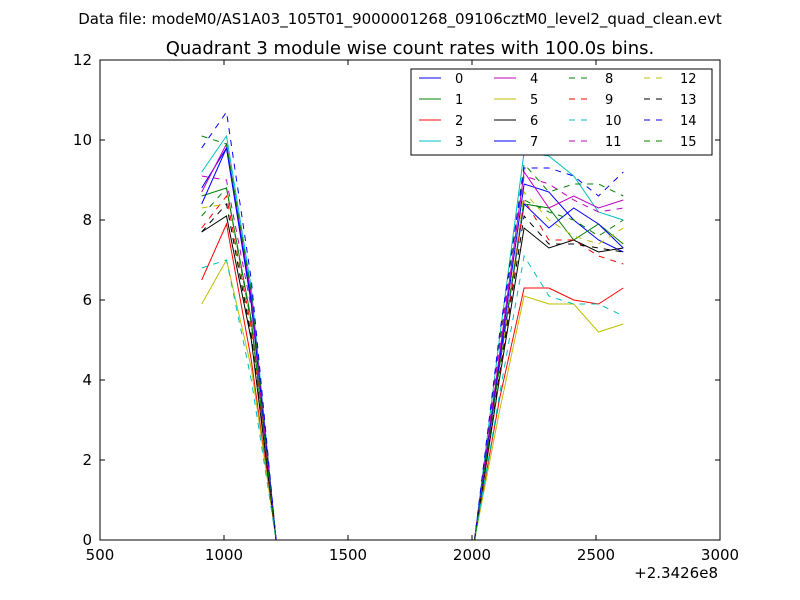 This screenshot has height=600, width=800. I want to click on y-tick-label: 2, so click(87, 460).